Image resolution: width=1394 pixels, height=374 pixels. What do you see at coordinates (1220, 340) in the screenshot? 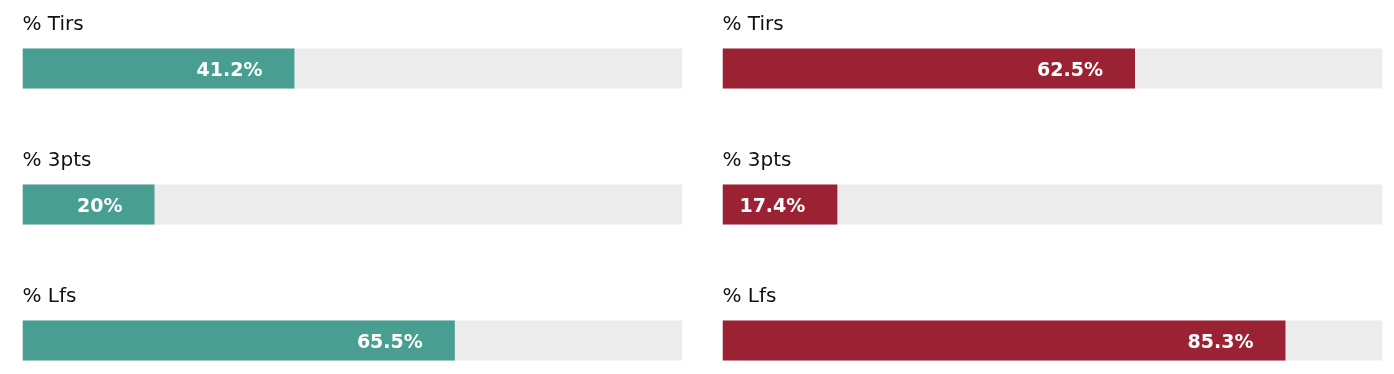
I see `data-label: 85.3%` at bounding box center [1220, 340].